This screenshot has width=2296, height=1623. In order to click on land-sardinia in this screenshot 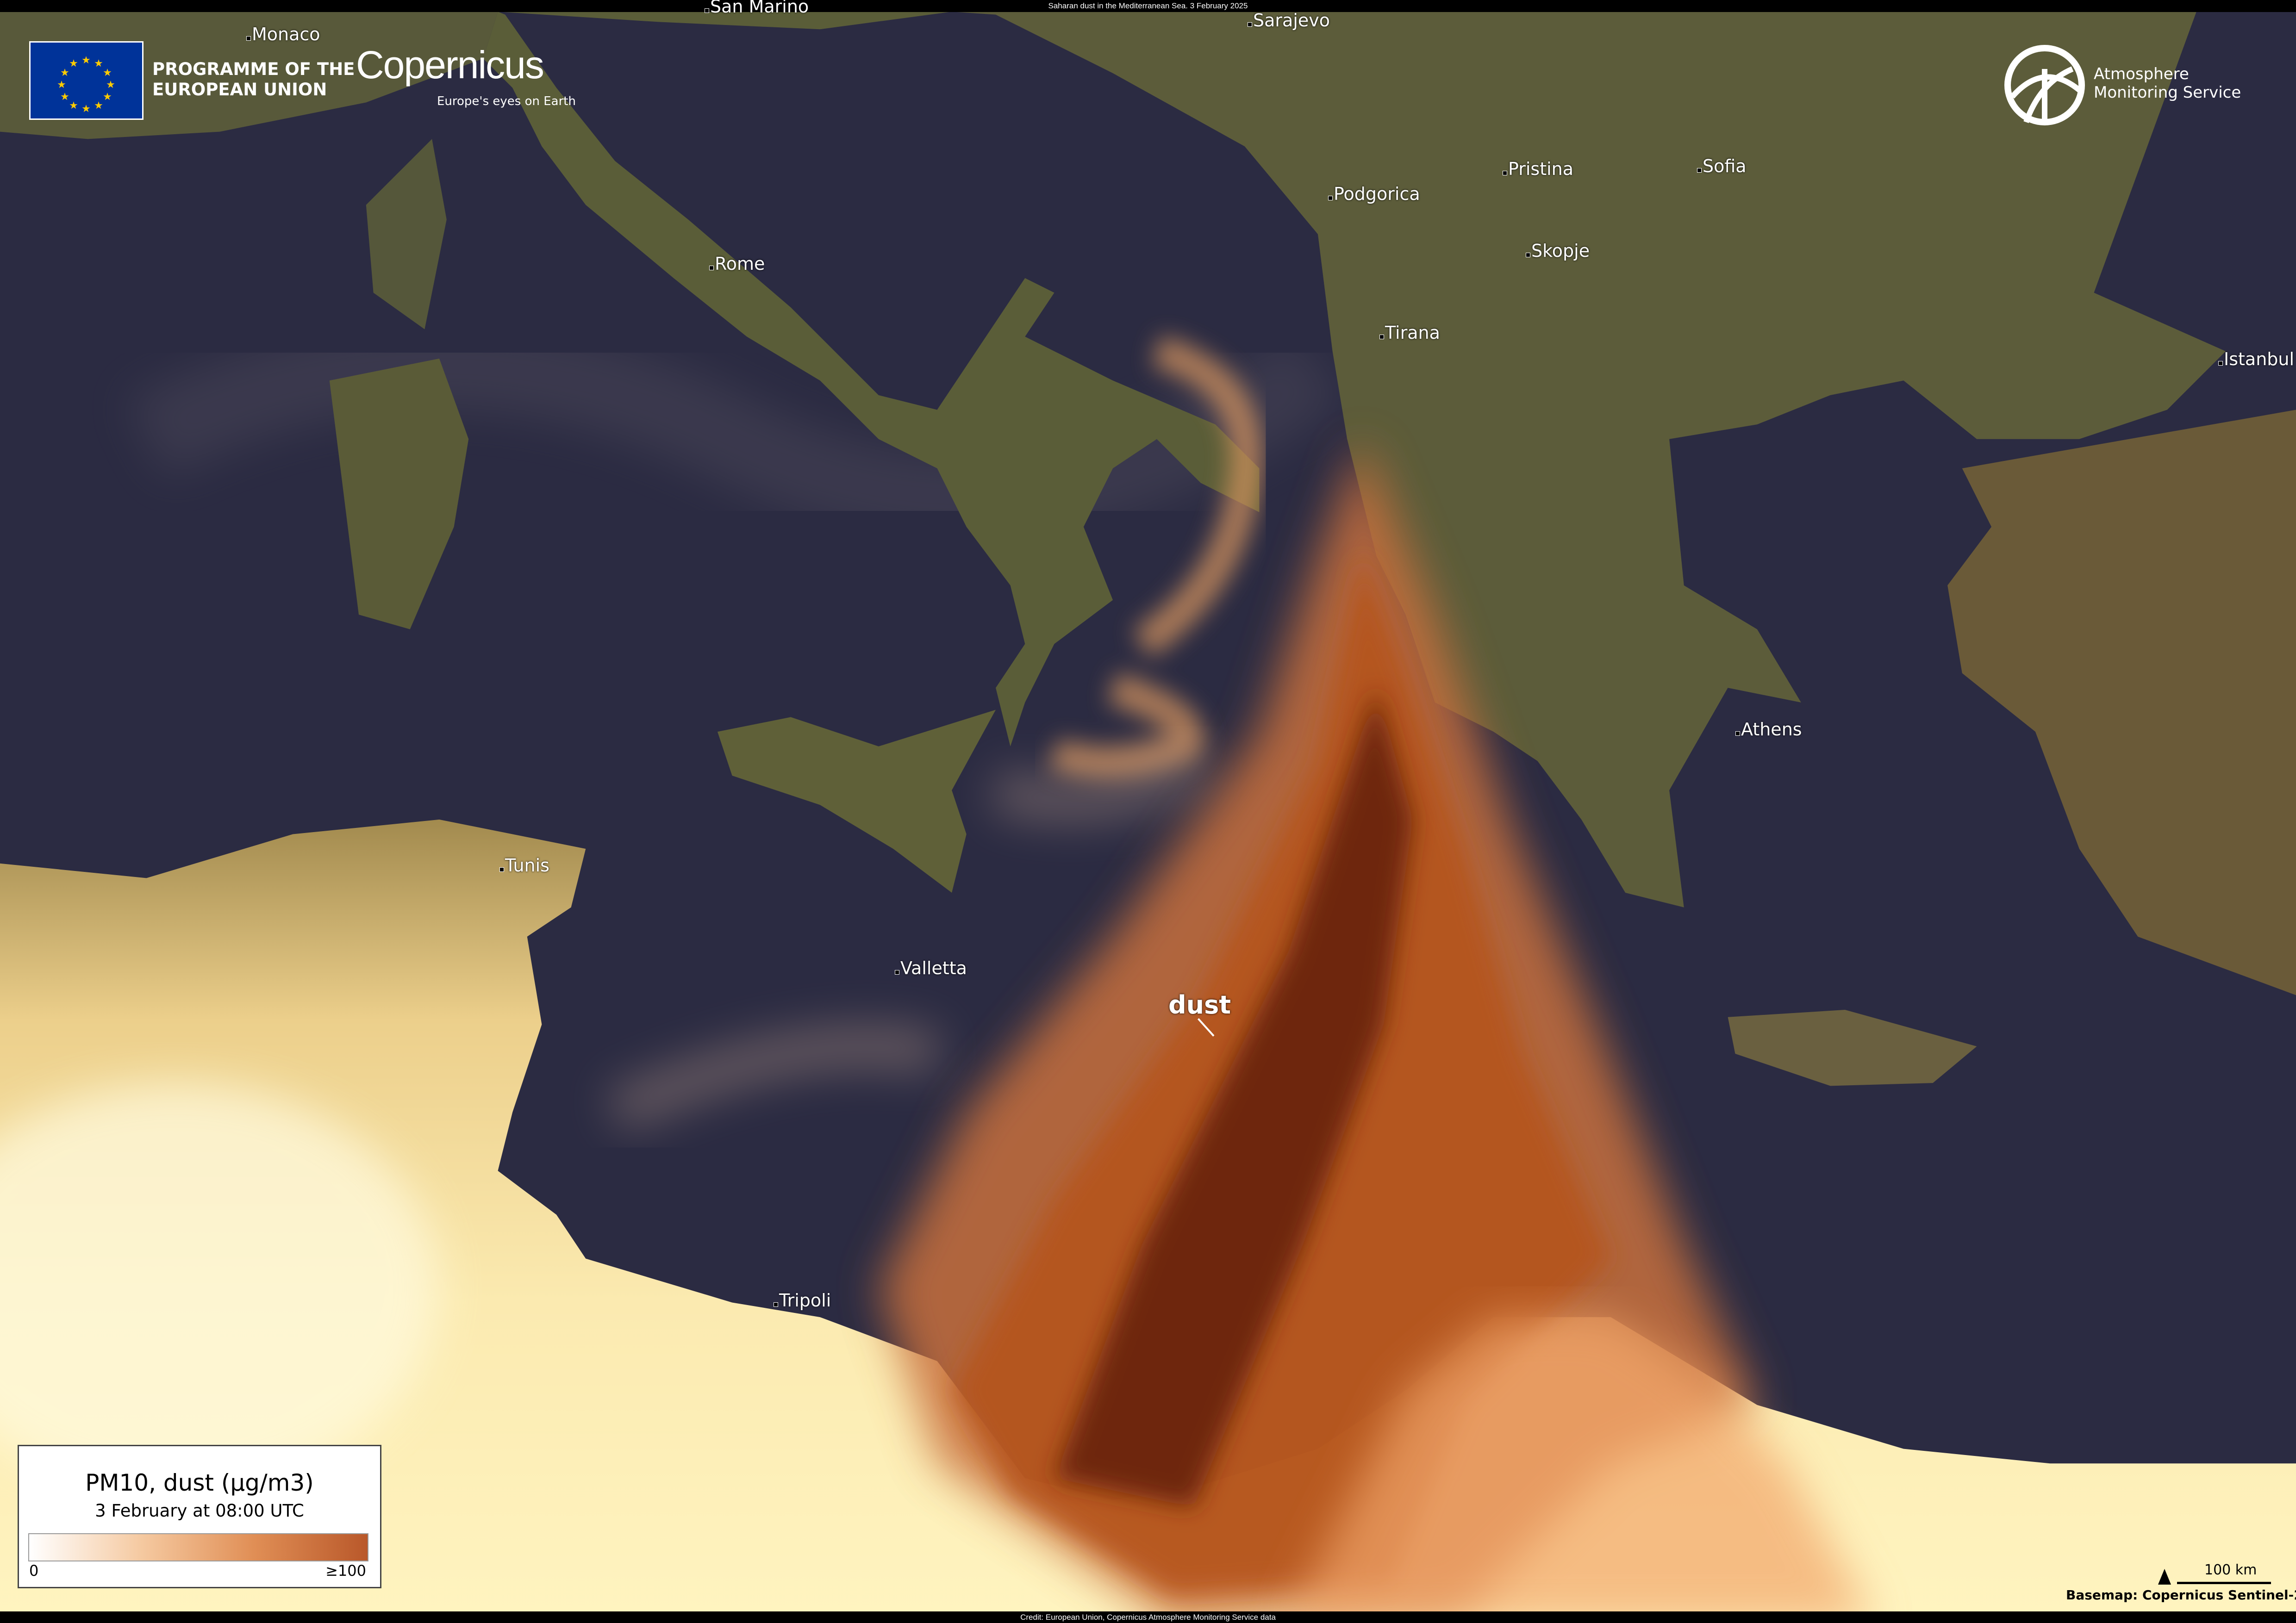, I will do `click(399, 493)`.